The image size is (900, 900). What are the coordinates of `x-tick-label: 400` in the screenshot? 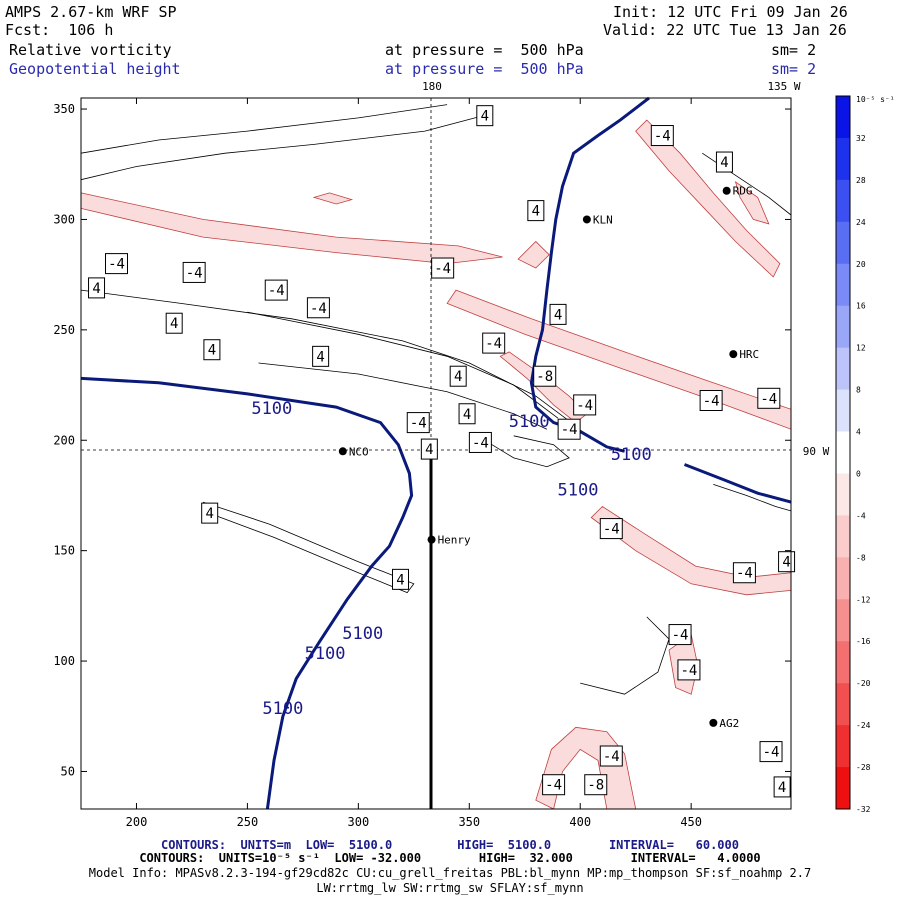 It's located at (580, 822).